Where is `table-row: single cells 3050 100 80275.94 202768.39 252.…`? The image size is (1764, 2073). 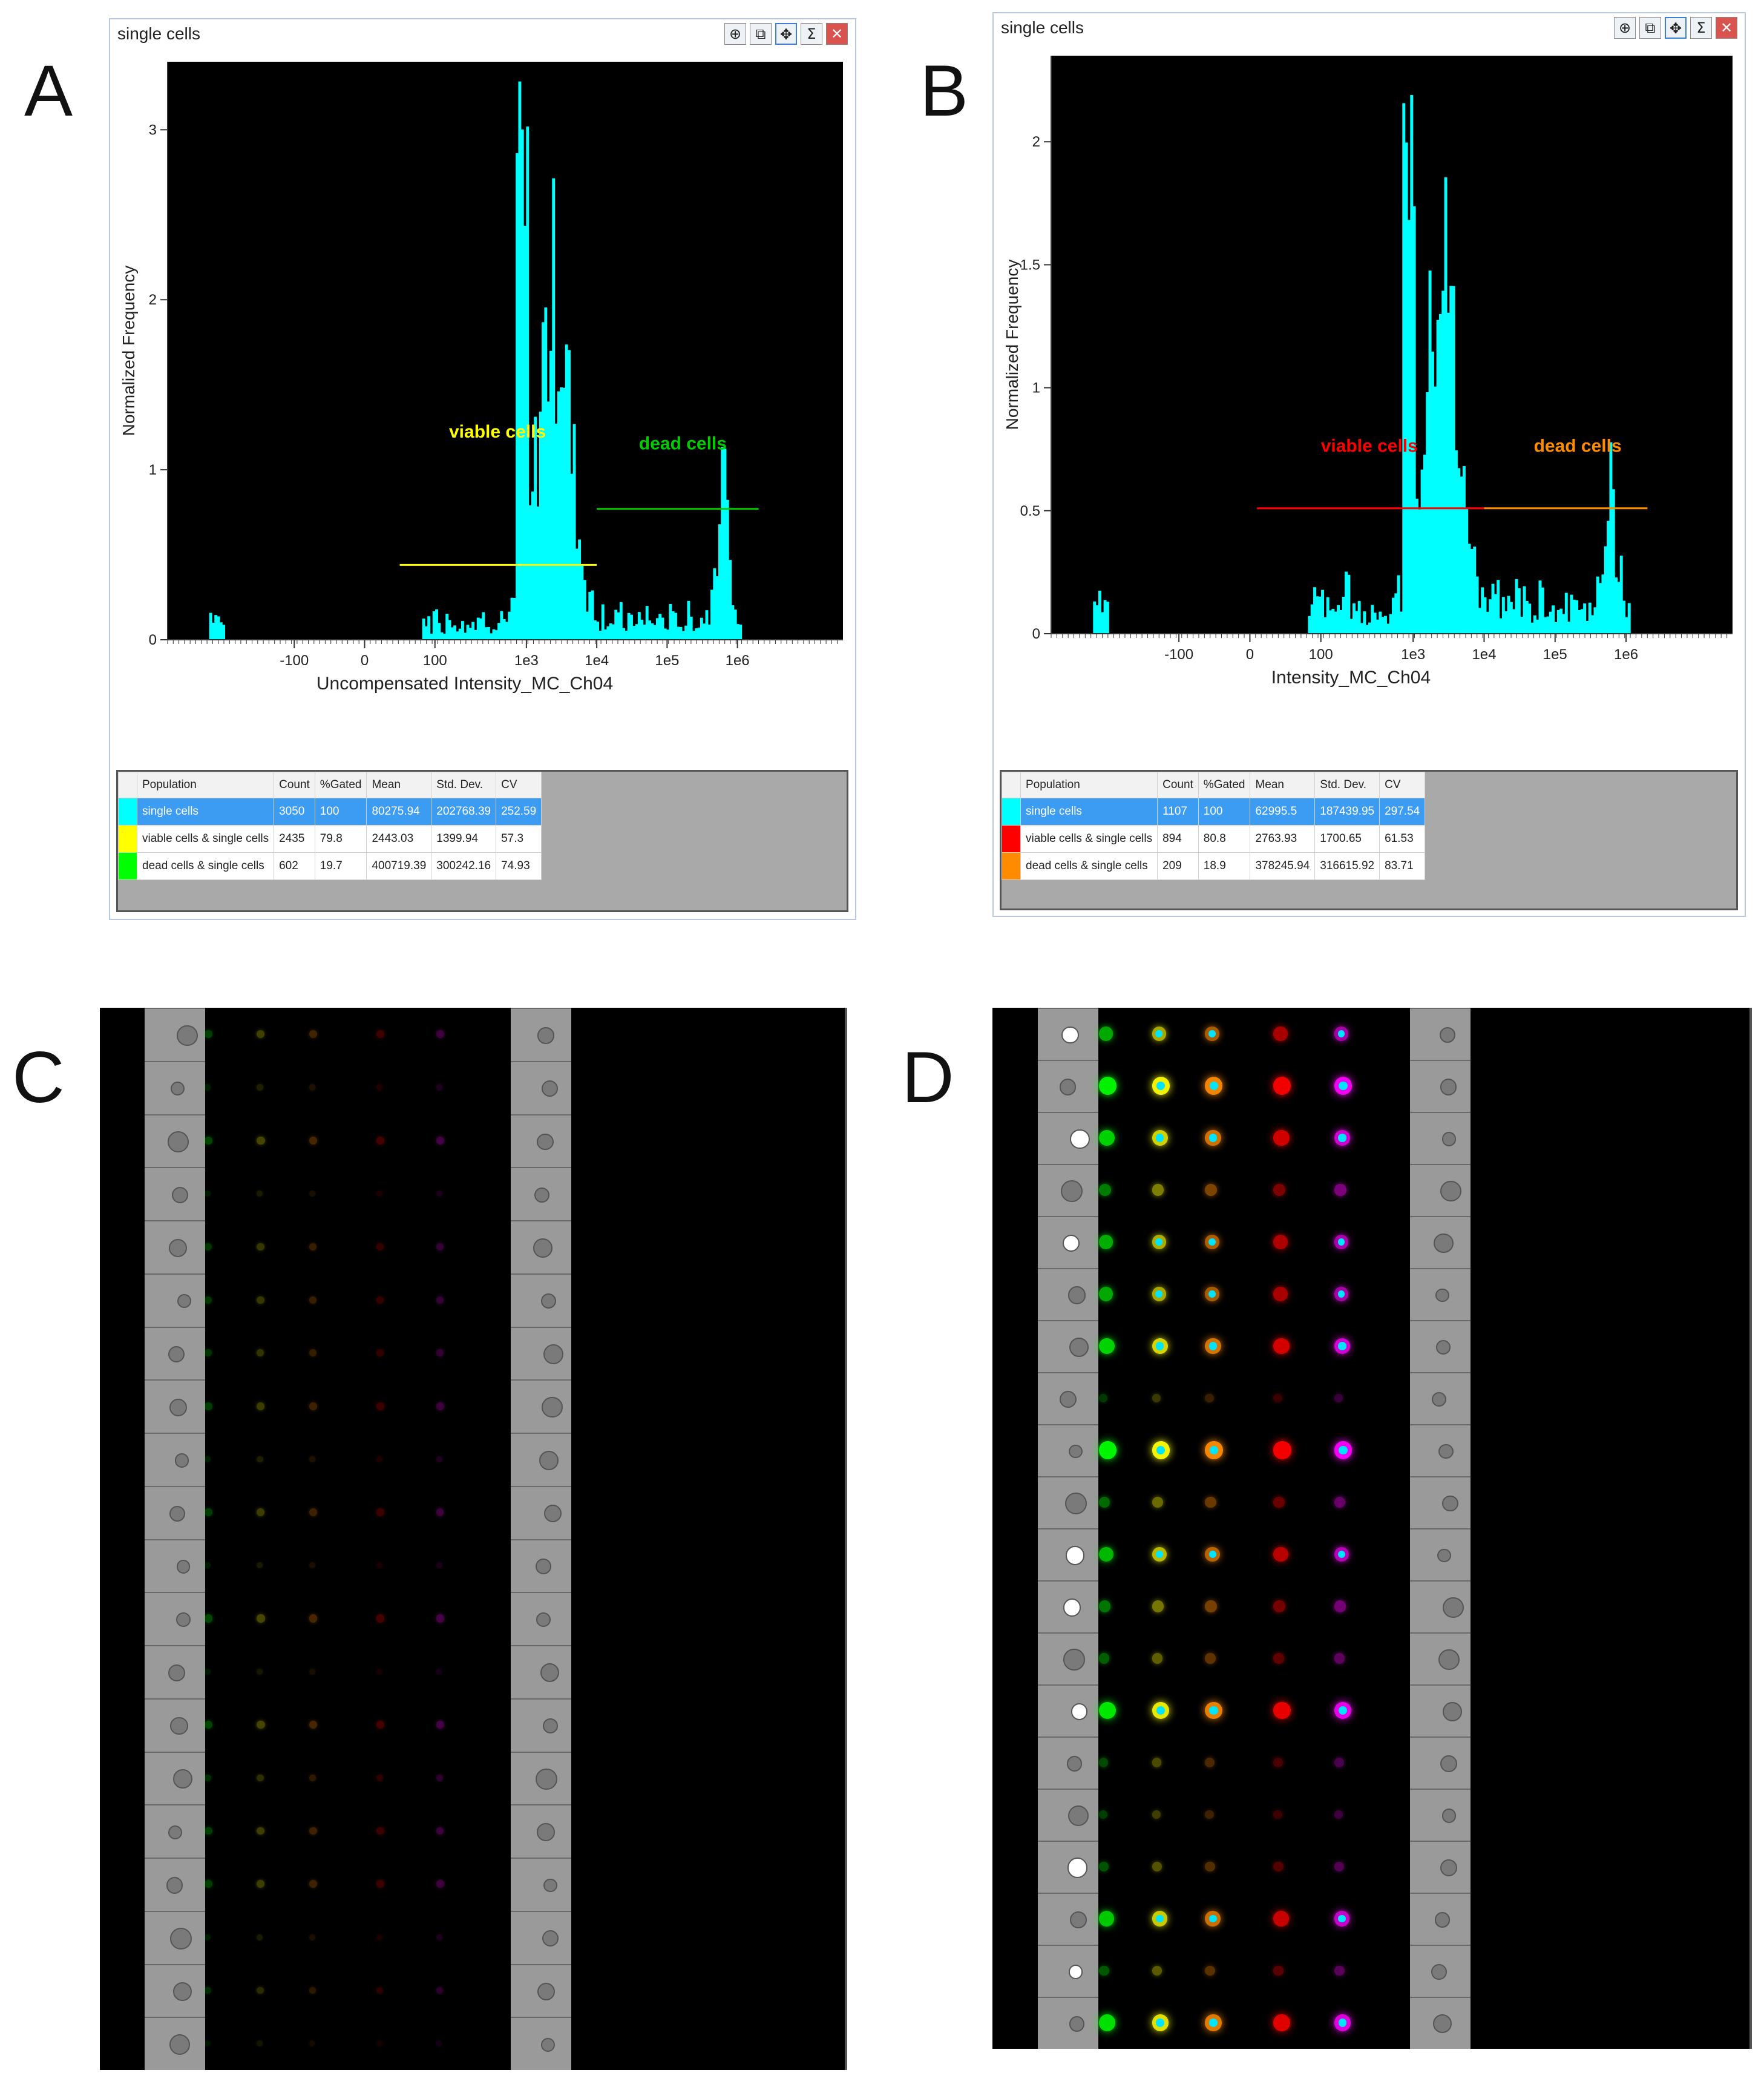
table-row: single cells 3050 100 80275.94 202768.39 252.… is located at coordinates (330, 812).